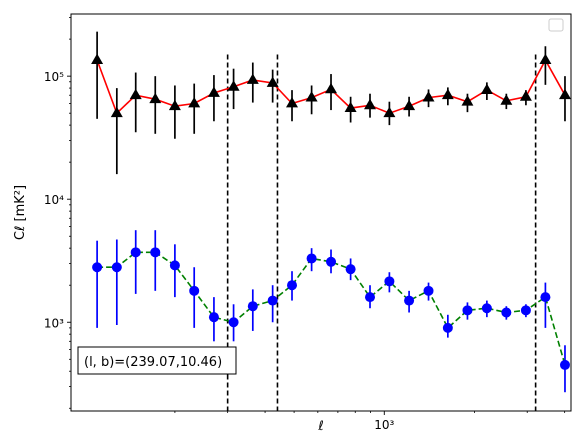 The height and width of the screenshot is (445, 580). Describe the element at coordinates (54, 323) in the screenshot. I see `y-tick-label: 10³` at that location.